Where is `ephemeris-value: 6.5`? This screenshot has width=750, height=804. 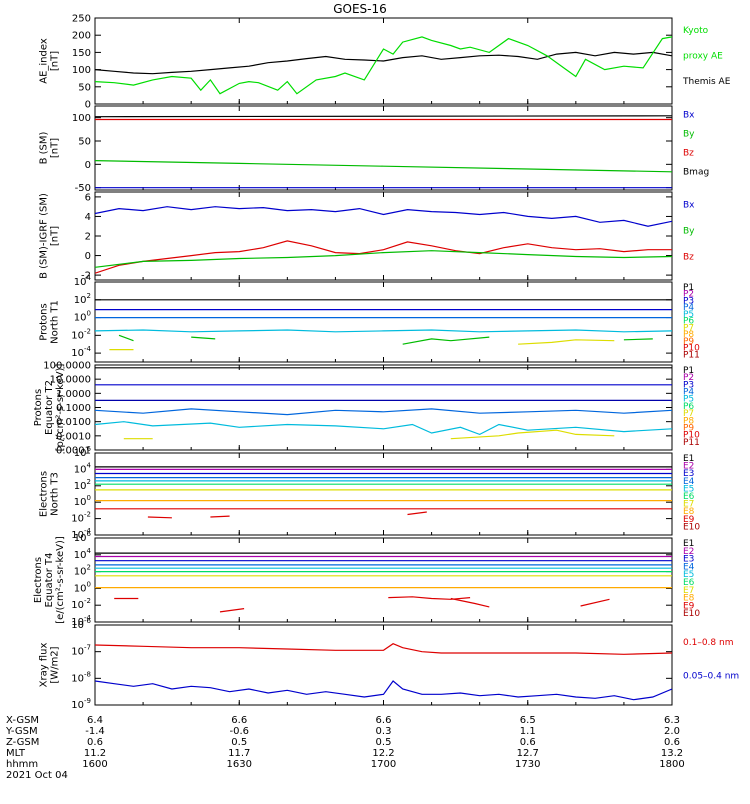
ephemeris-value: 6.5 is located at coordinates (528, 720).